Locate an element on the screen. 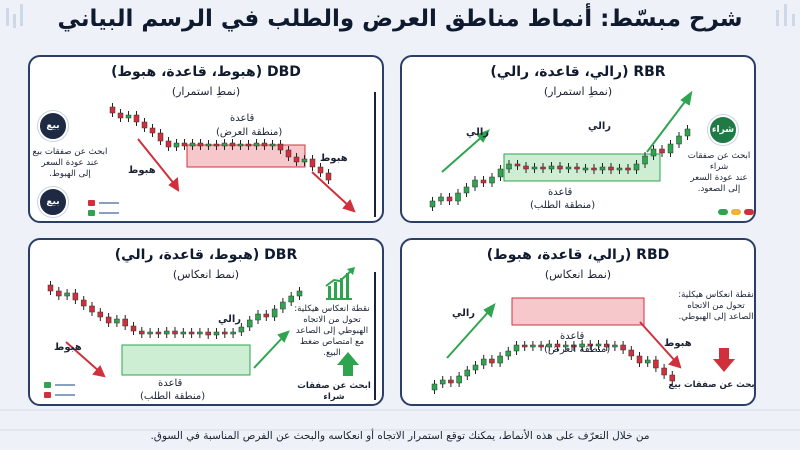 Image resolution: width=800 pixels, height=450 pixels. sell-badge: بيع is located at coordinates (53, 126).